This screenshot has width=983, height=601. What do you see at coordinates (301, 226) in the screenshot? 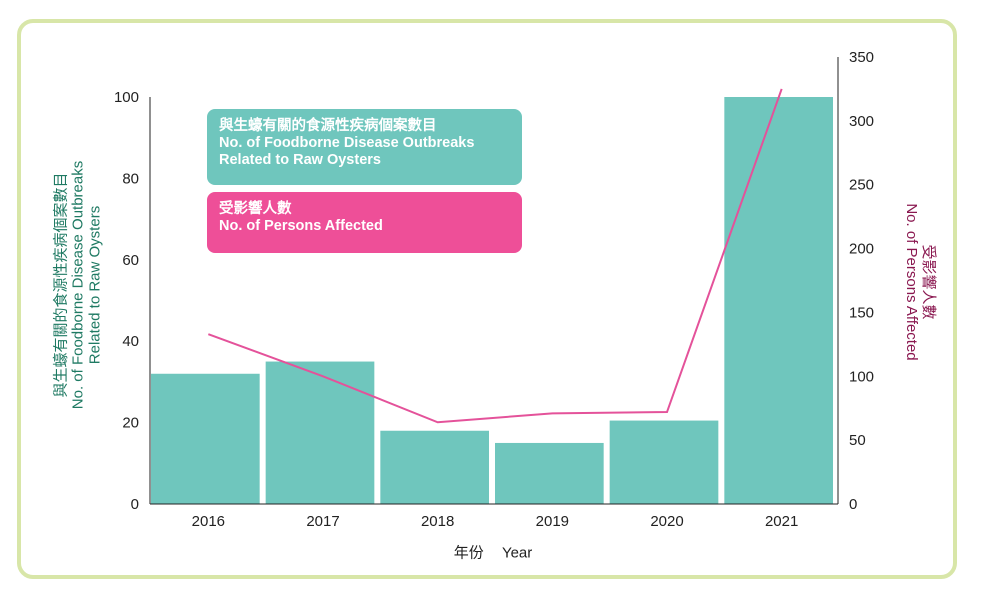
I see `legend-persons-en: No. of Persons Affected` at bounding box center [301, 226].